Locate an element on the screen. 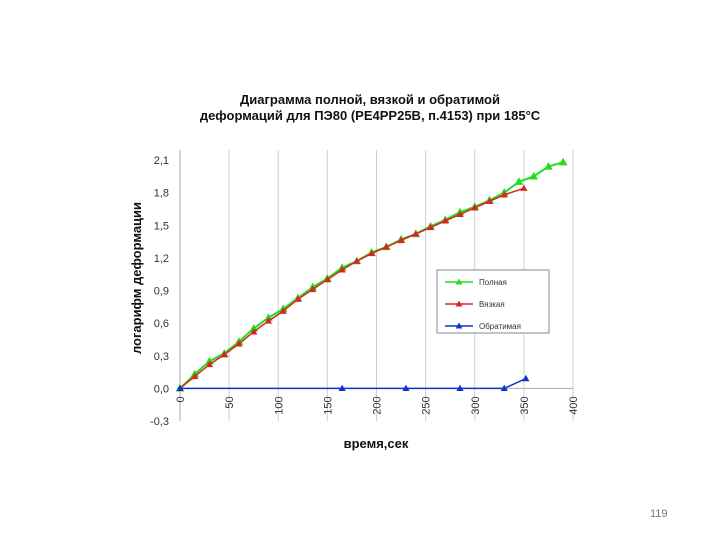 The height and width of the screenshot is (540, 720). y-tick-label: 0,3 is located at coordinates (161, 357).